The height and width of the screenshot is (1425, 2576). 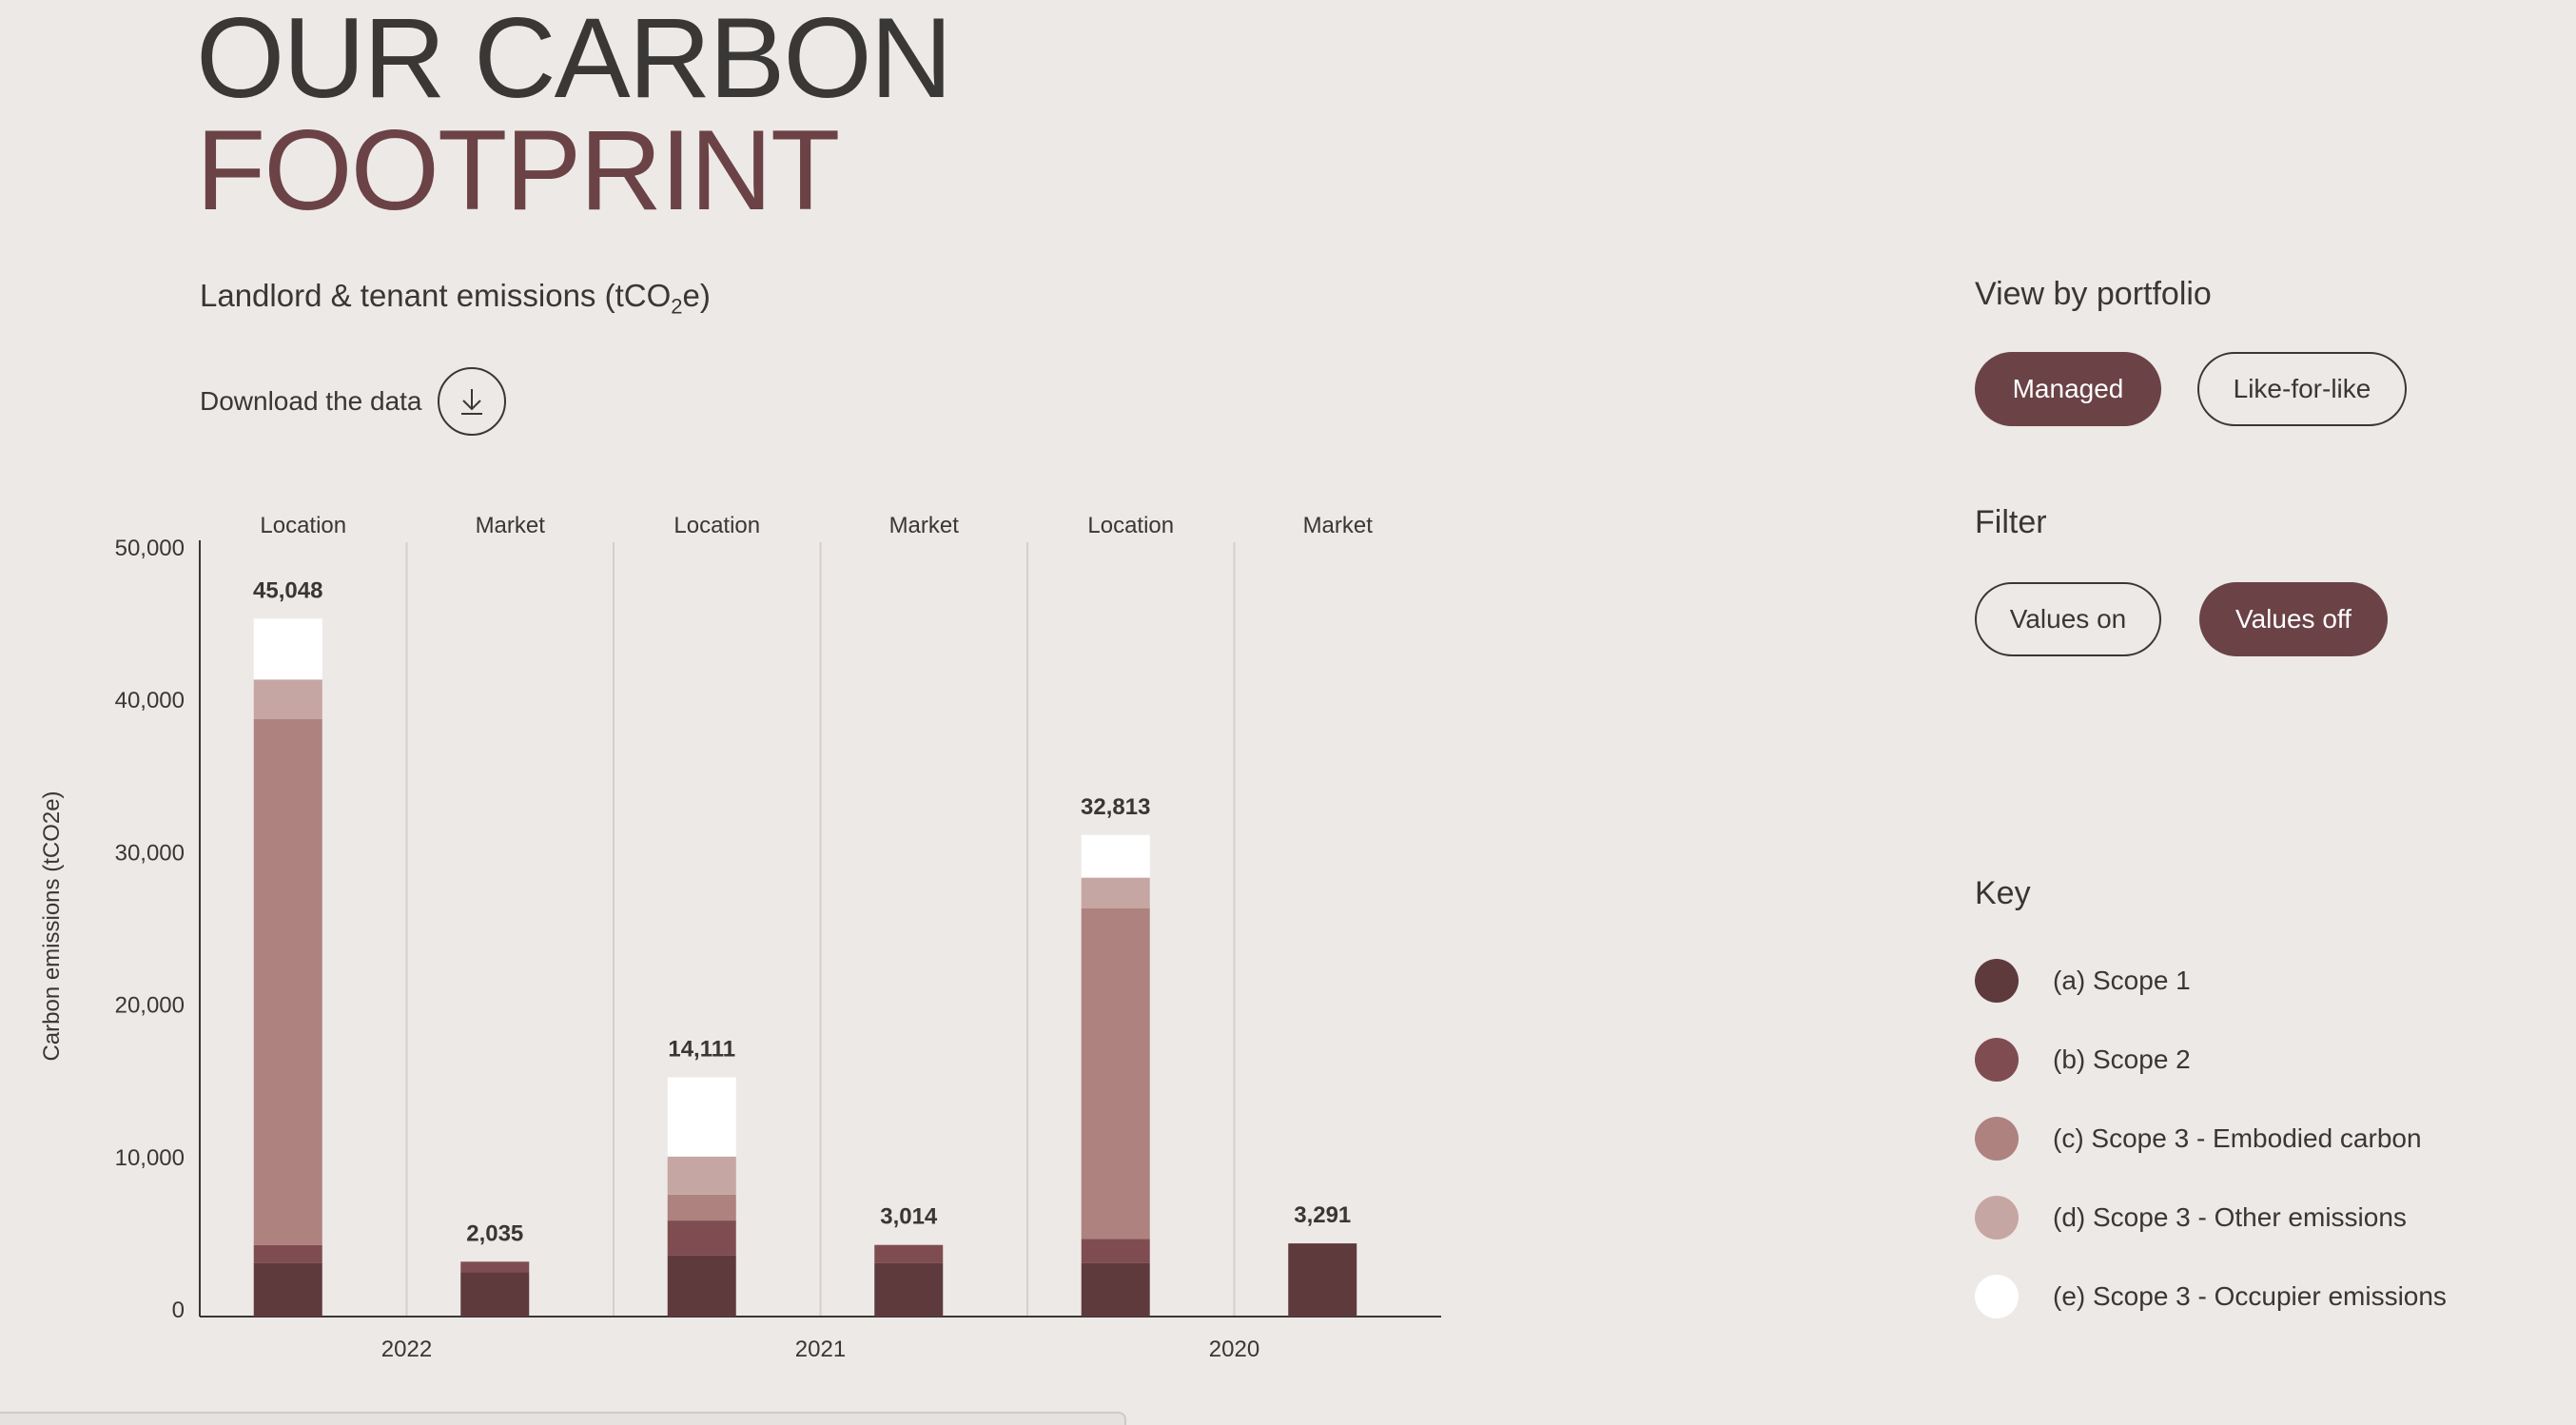 What do you see at coordinates (696, 295) in the screenshot?
I see `subtitle-end: e)` at bounding box center [696, 295].